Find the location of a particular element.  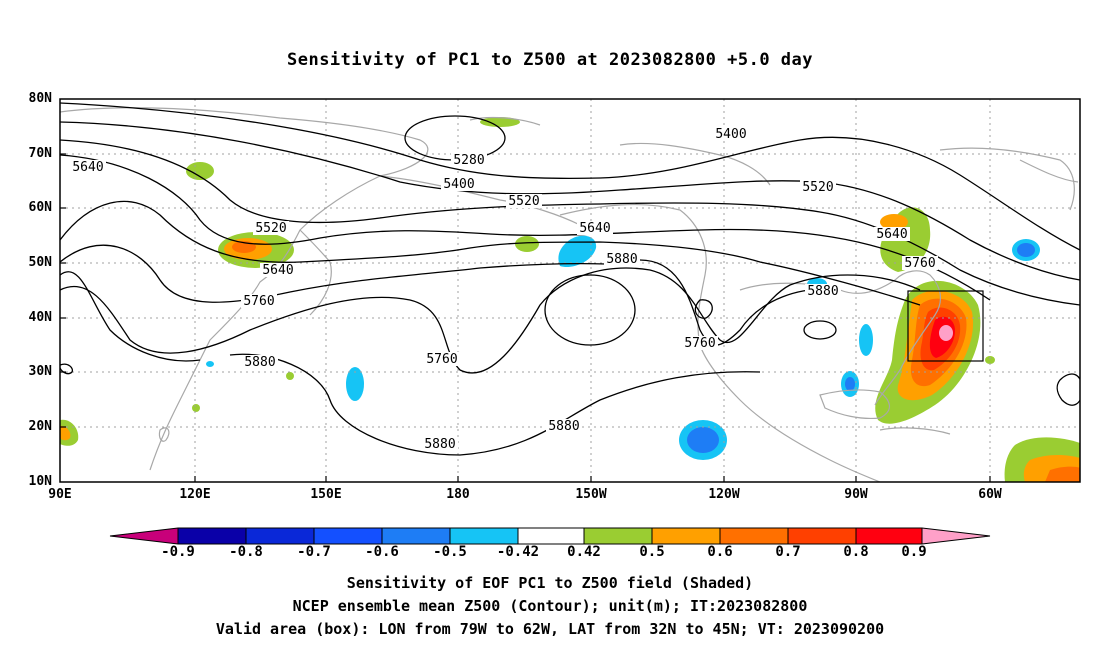

lon-label-120e: 120E is located at coordinates (195, 494).